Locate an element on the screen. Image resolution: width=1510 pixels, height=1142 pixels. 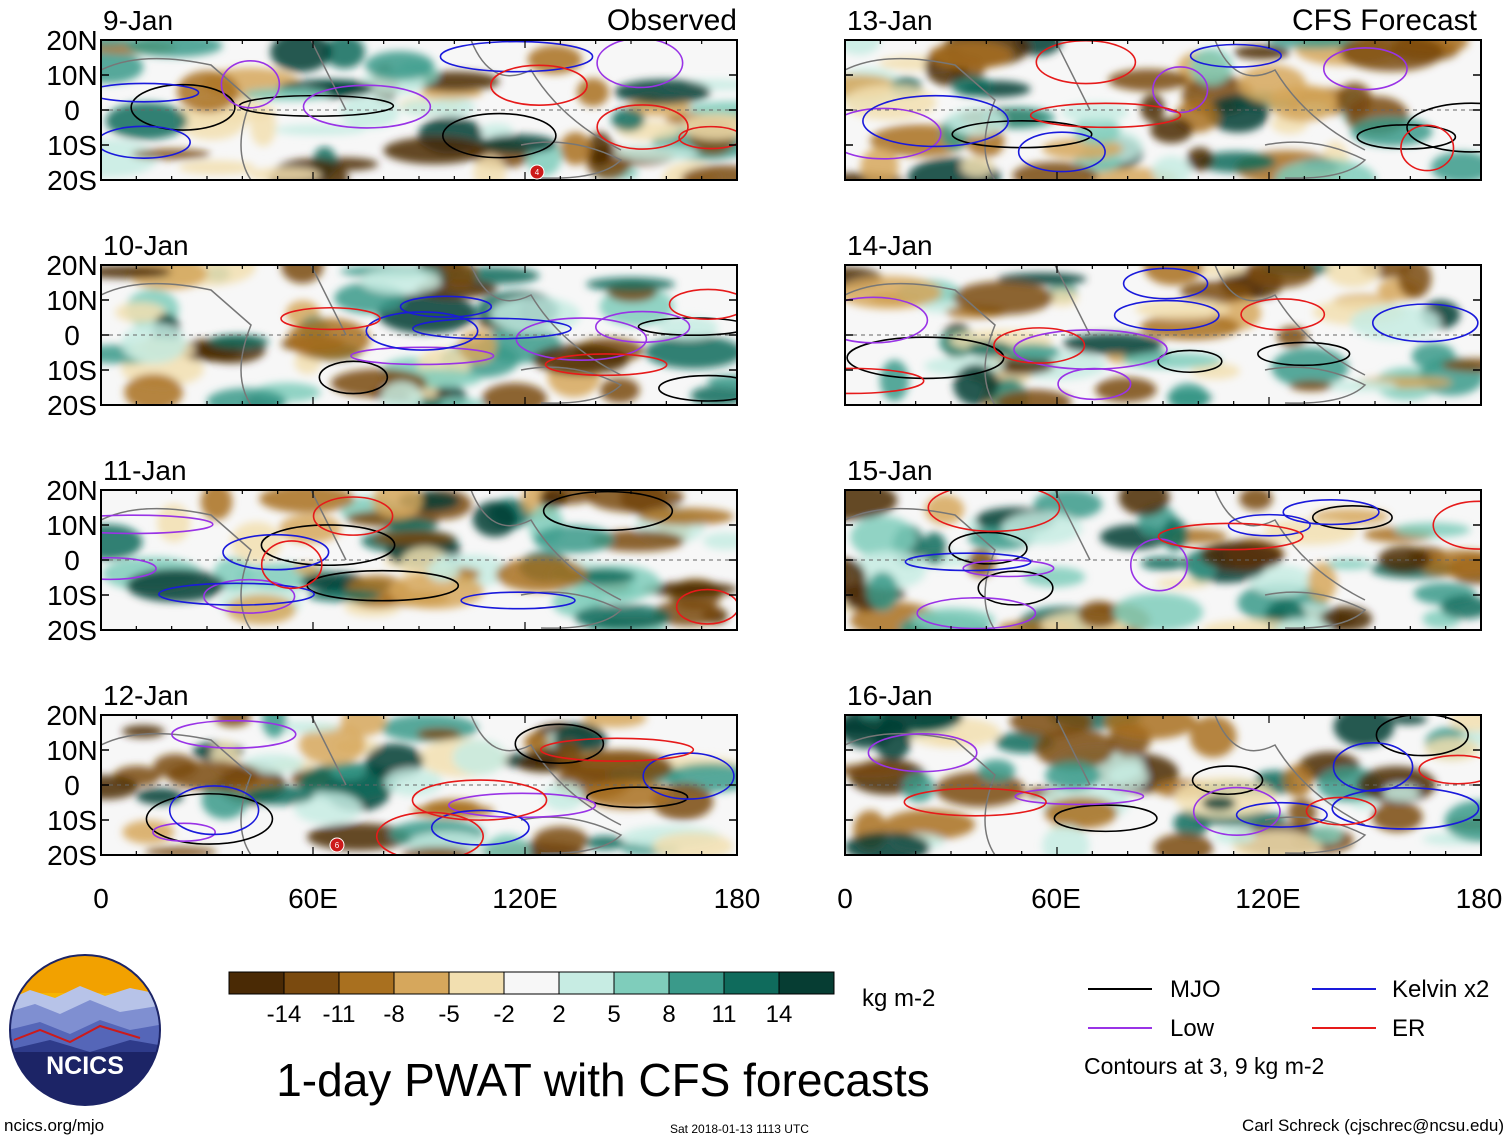
colorbar-tick-label: -8 is located at coordinates (393, 1014).